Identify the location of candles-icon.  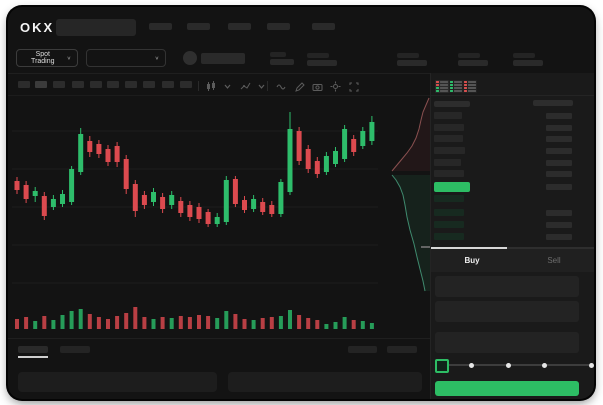
(211, 86).